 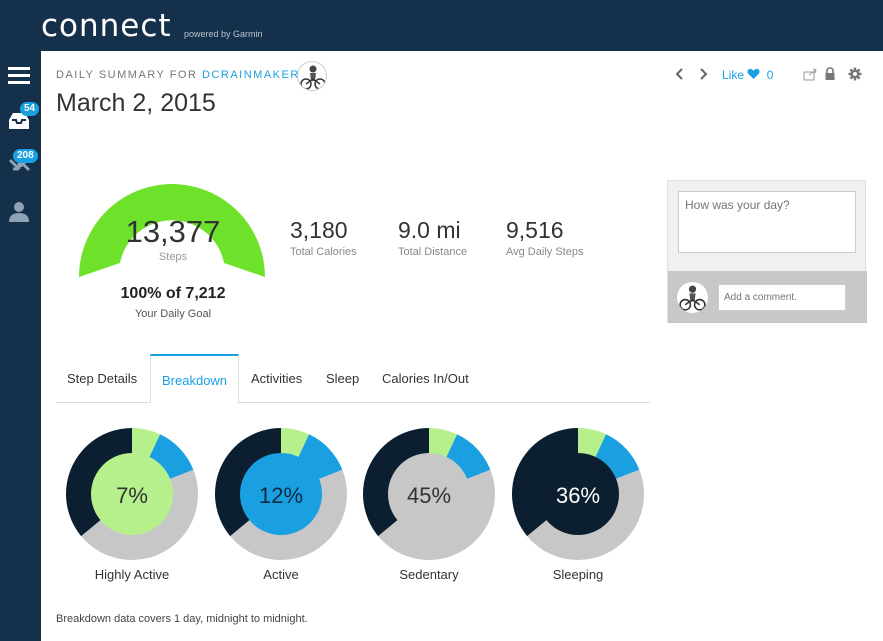 I want to click on donut-percent: 12%, so click(x=281, y=495).